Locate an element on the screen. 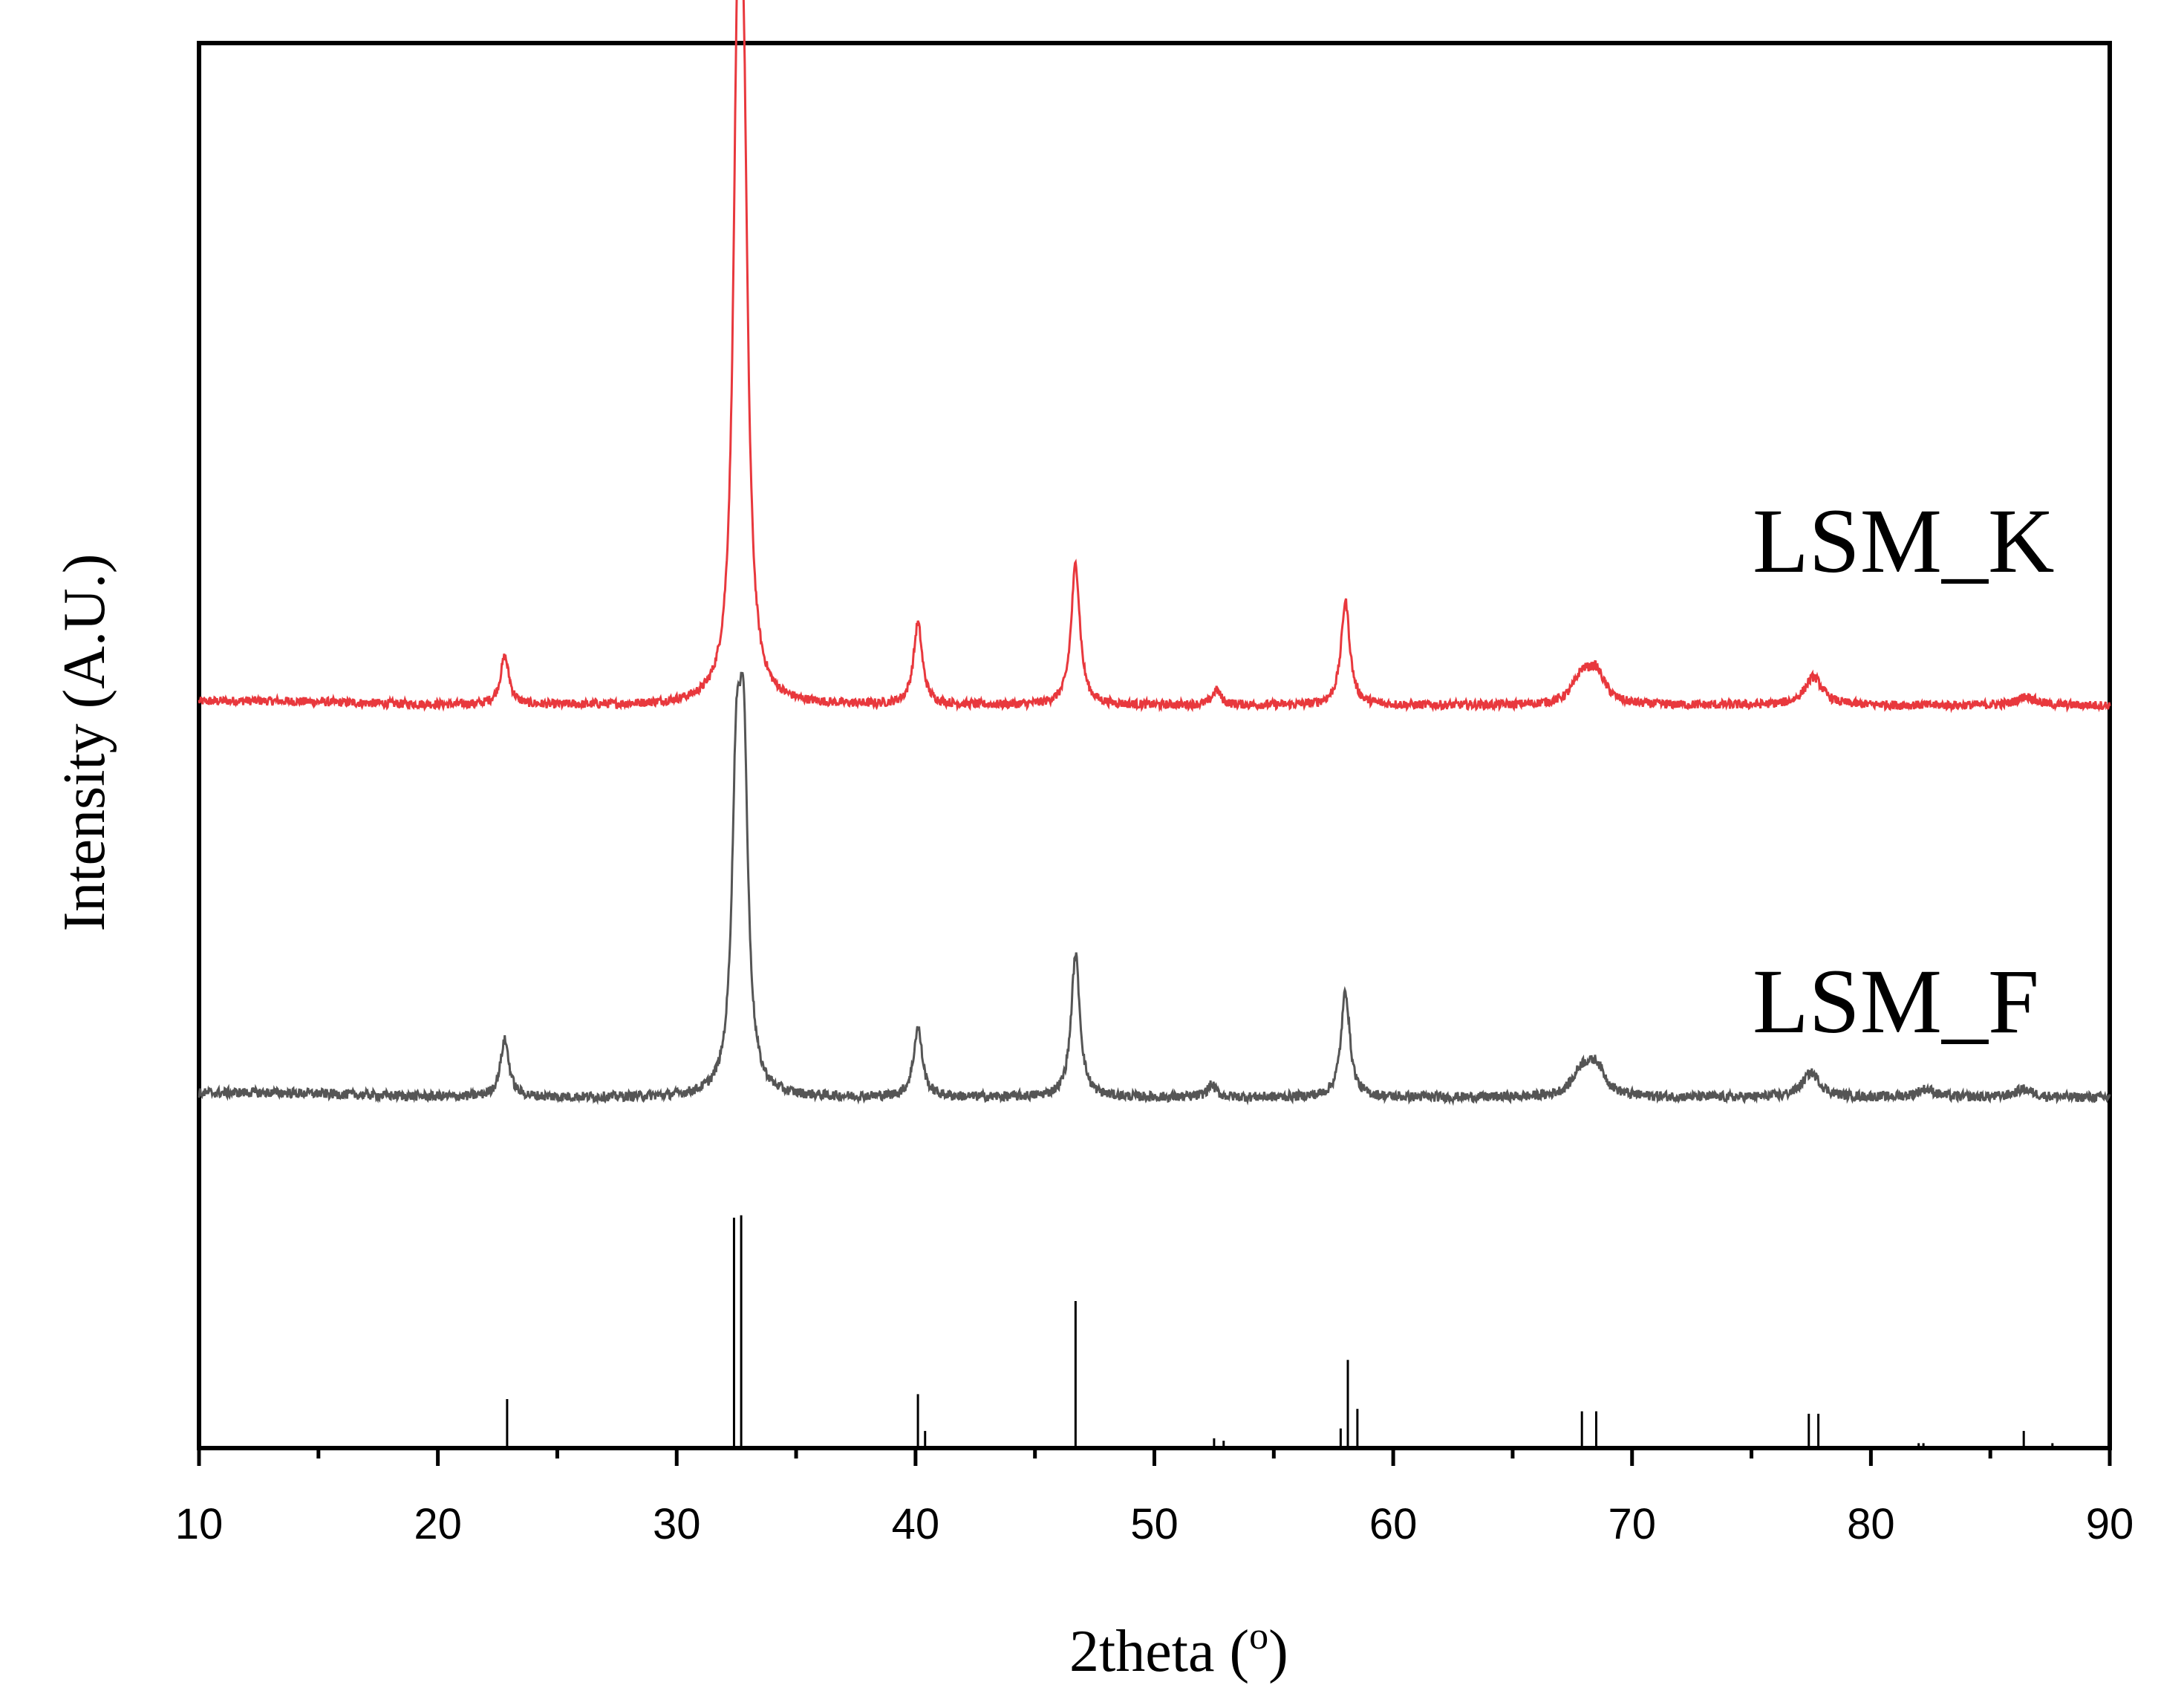 Image resolution: width=2184 pixels, height=1708 pixels. y-axis-title: Intensity (A.U.) is located at coordinates (84, 743).